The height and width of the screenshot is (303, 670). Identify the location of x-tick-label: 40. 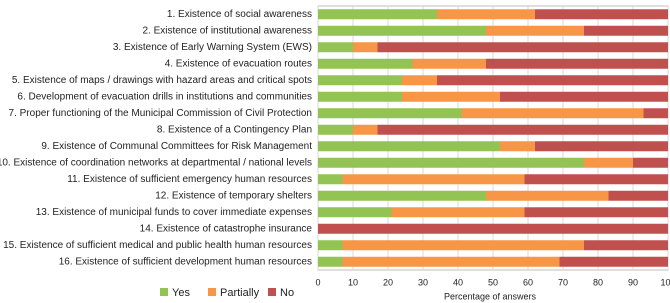
(458, 282).